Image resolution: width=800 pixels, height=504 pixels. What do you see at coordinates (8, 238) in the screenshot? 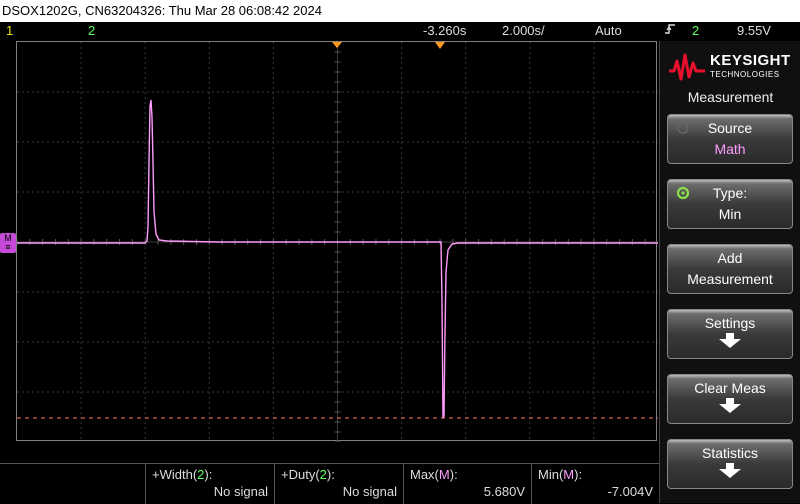
I see `math-marker-label: M` at bounding box center [8, 238].